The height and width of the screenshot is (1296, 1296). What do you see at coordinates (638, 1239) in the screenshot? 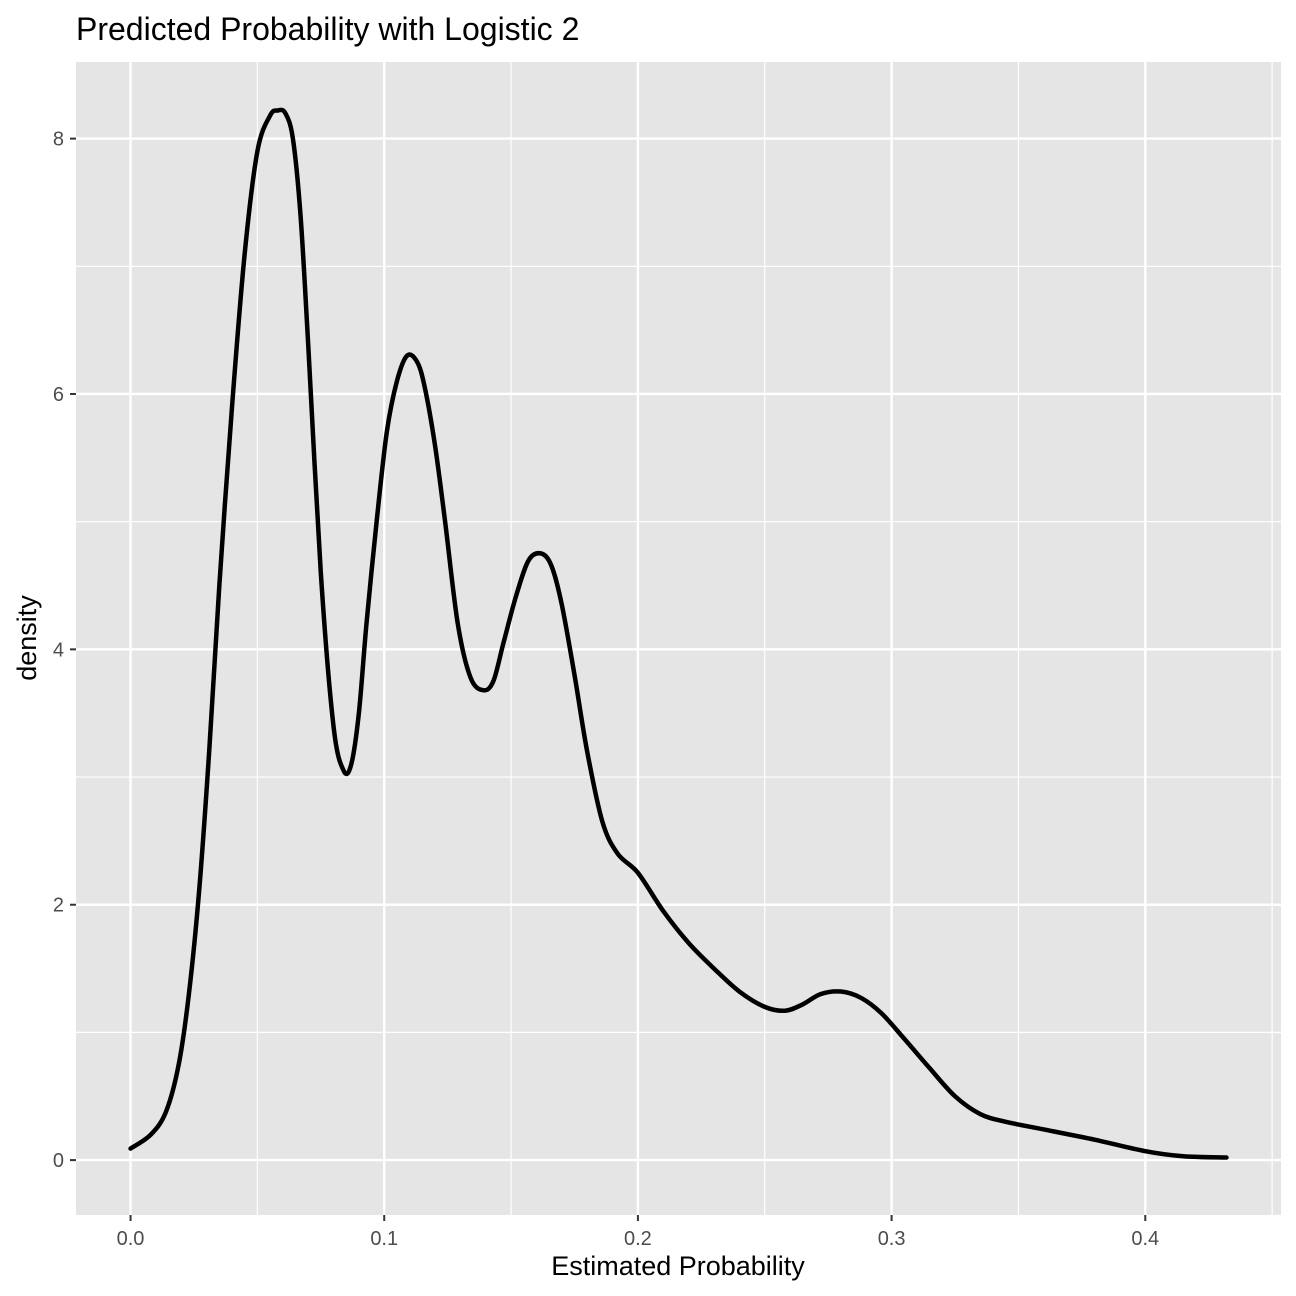
I see `x-tick-label: 0.2` at bounding box center [638, 1239].